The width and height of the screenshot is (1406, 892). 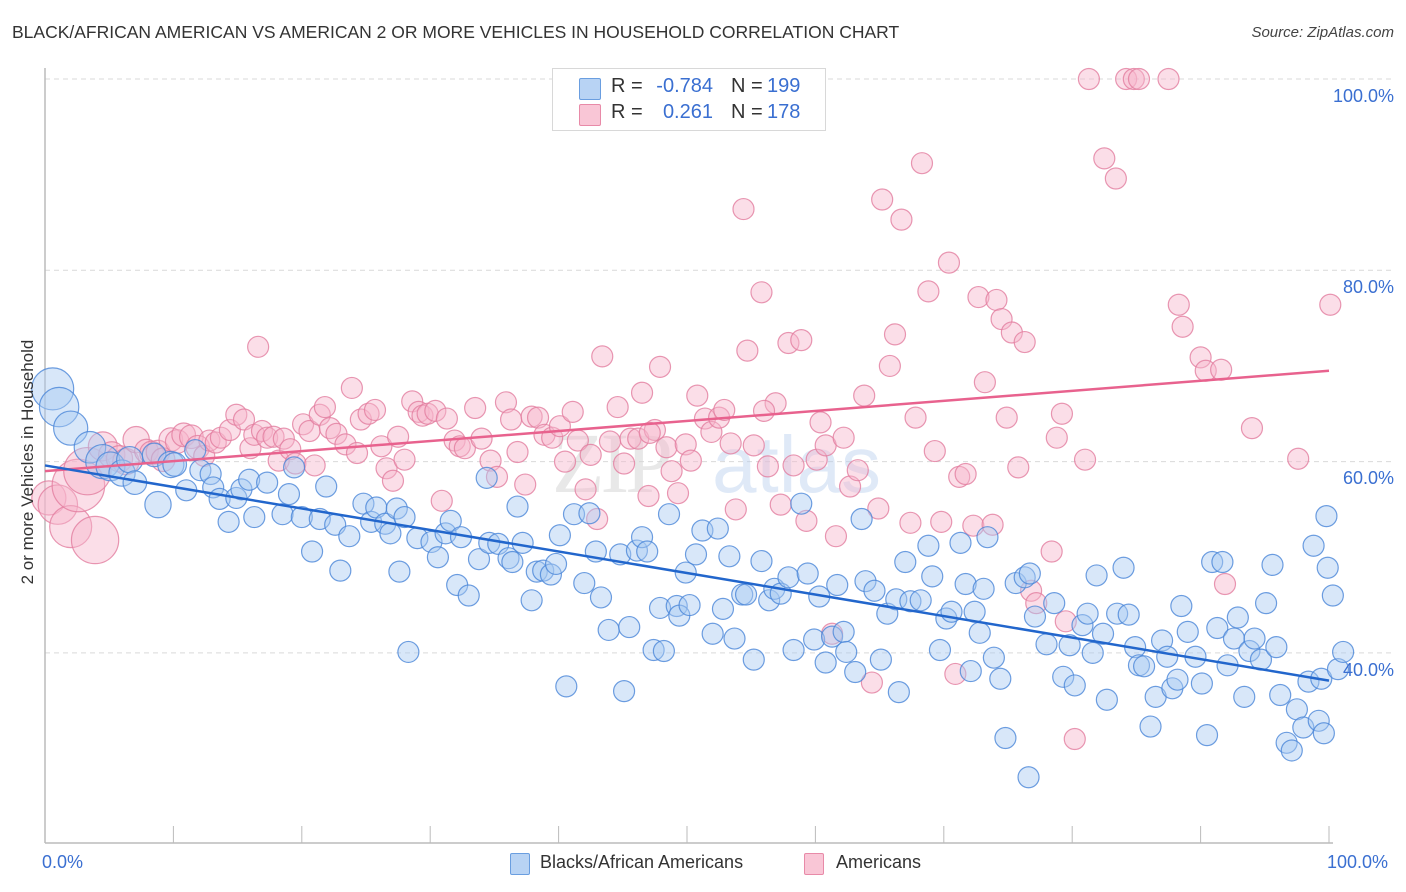 I want to click on y-tick-label-60: 60.0%, so click(x=1368, y=478).